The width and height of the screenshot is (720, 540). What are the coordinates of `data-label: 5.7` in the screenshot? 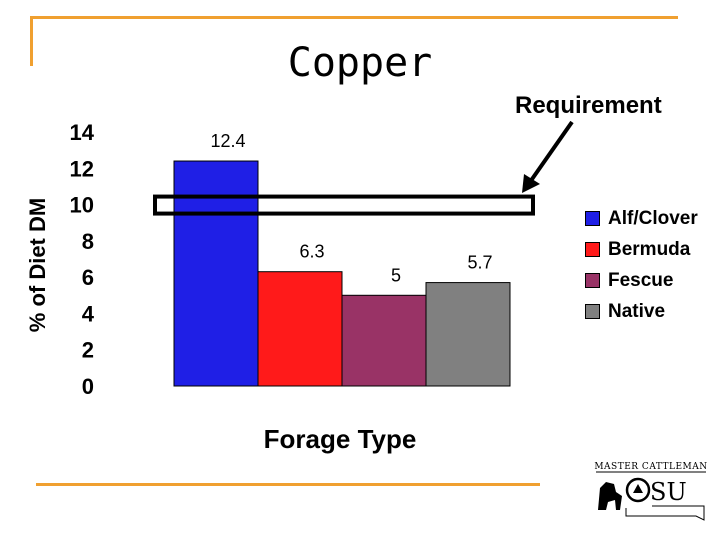 It's located at (479, 263).